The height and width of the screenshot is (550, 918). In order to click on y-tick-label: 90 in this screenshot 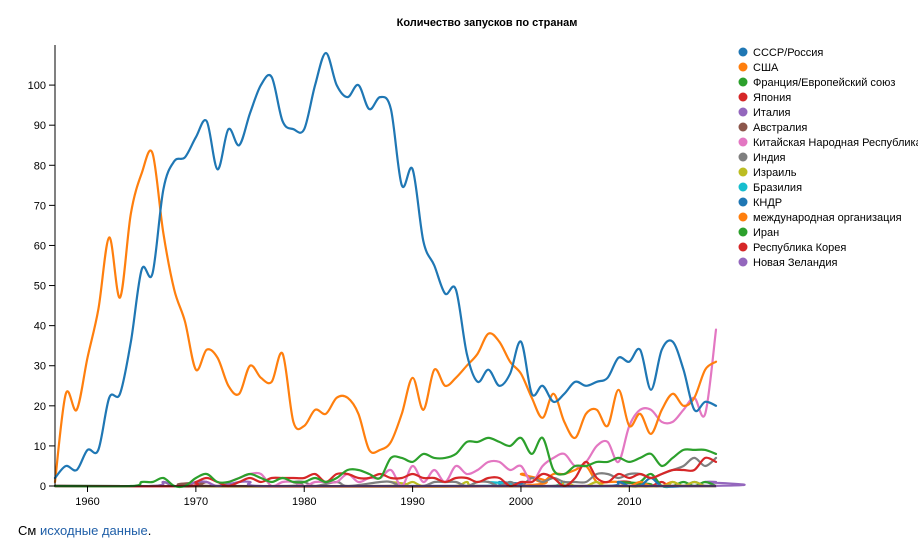, I will do `click(40, 126)`.